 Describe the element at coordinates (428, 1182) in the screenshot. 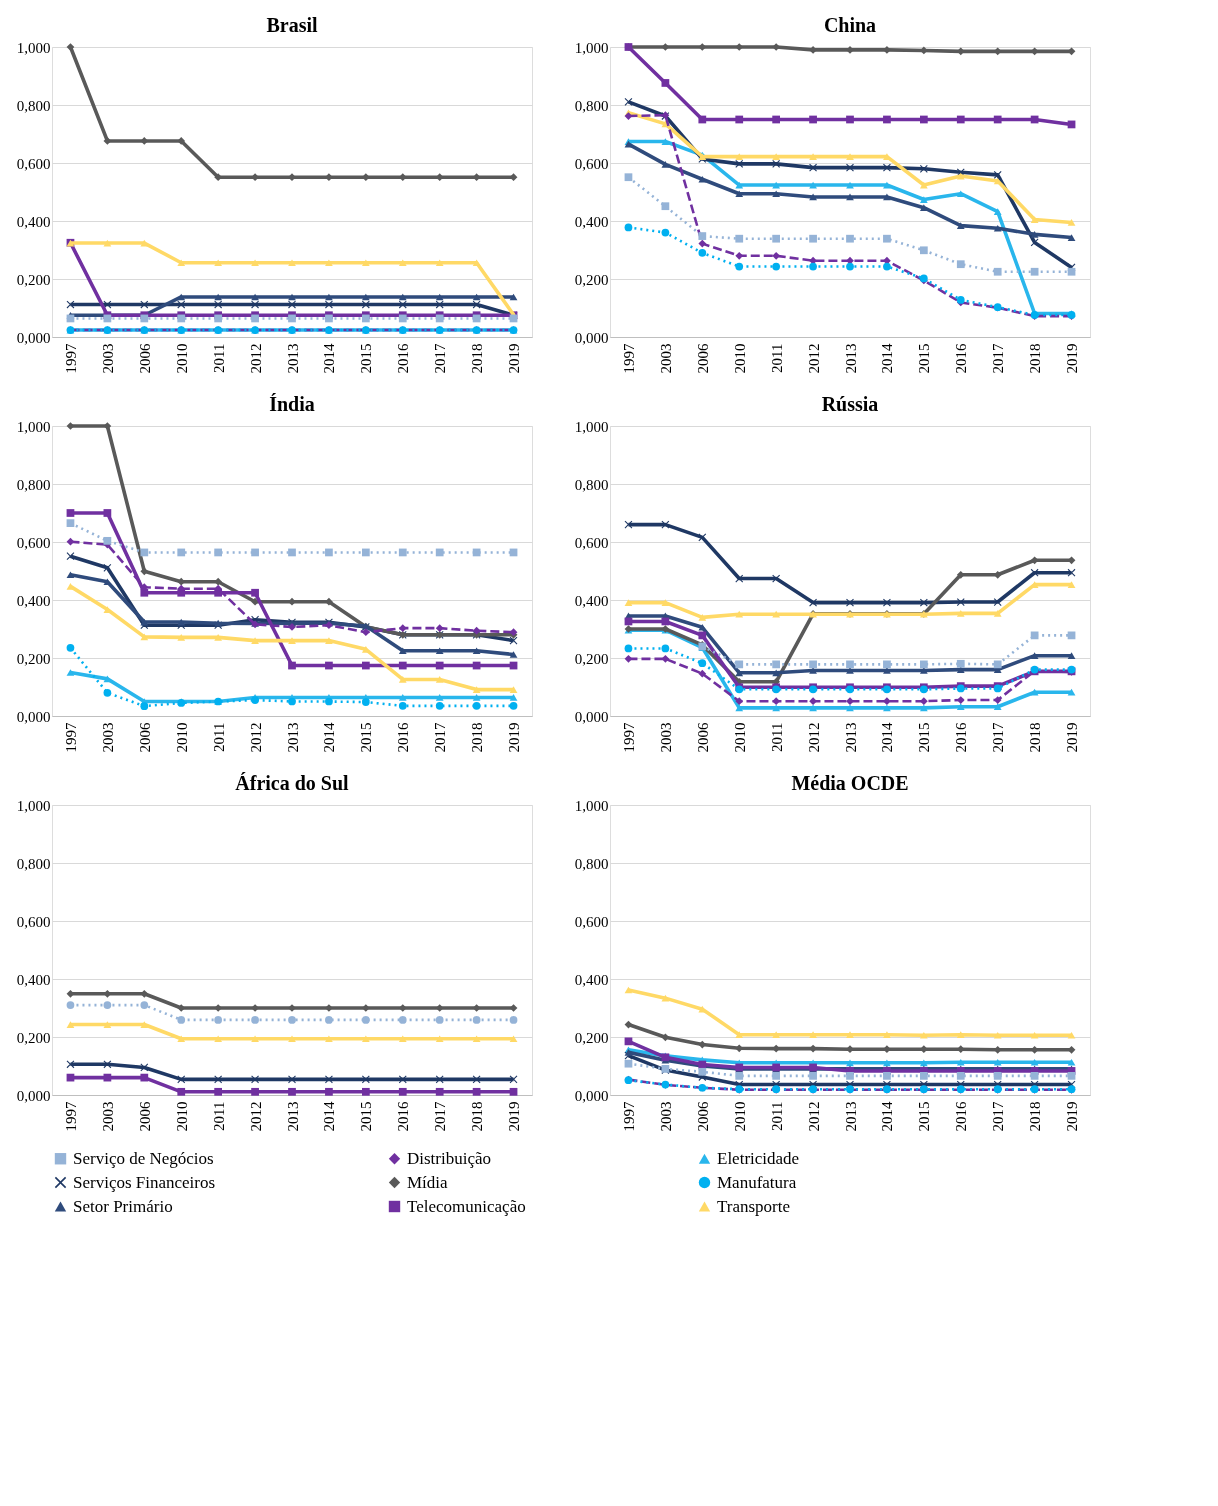

I see `legend-label: Mídia` at that location.